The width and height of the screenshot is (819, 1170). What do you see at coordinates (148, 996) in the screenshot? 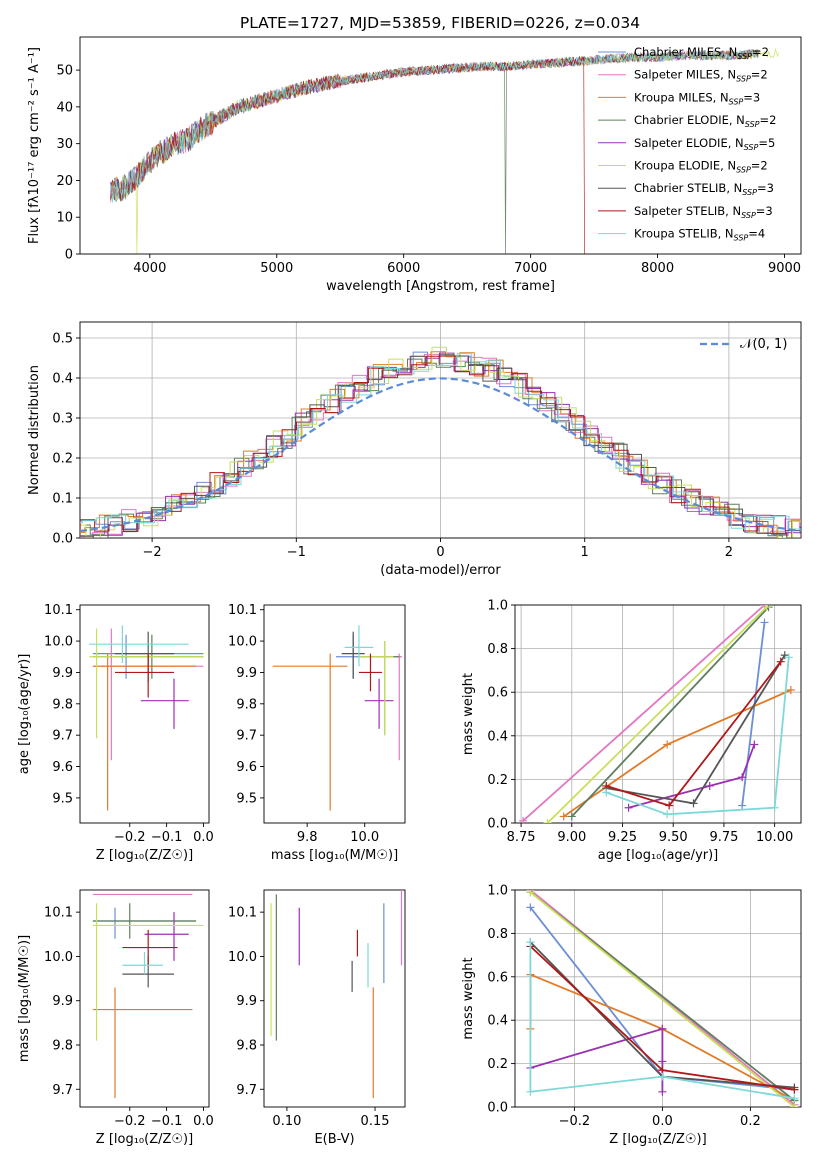
I see `mass_vs_Z-points` at bounding box center [148, 996].